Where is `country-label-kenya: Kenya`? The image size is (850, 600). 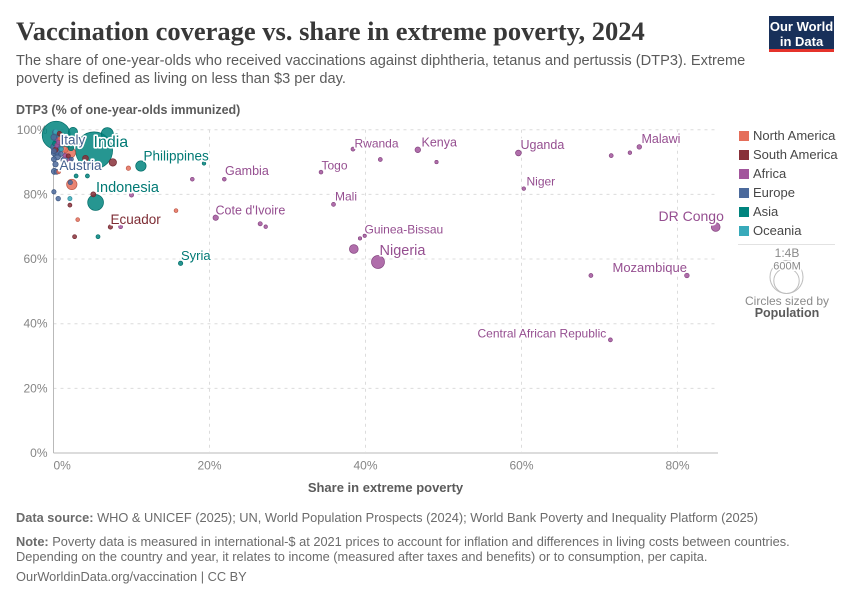
country-label-kenya: Kenya is located at coordinates (439, 142).